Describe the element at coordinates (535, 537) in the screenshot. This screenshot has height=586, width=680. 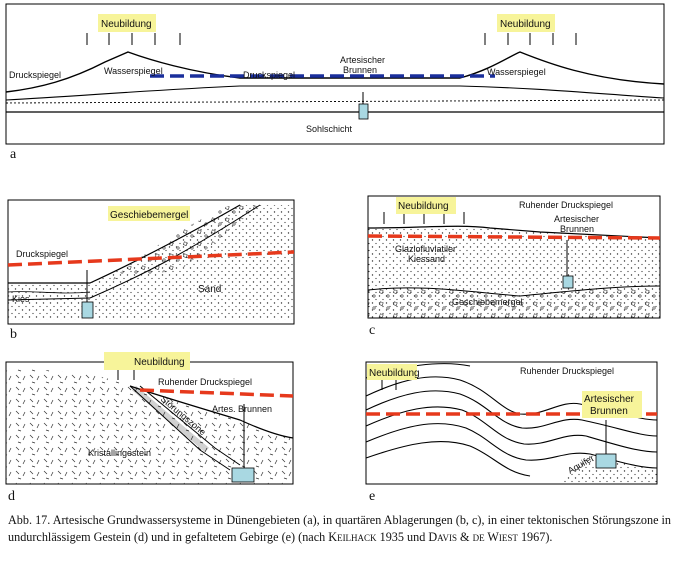
I see `caption-tail: 1967).` at that location.